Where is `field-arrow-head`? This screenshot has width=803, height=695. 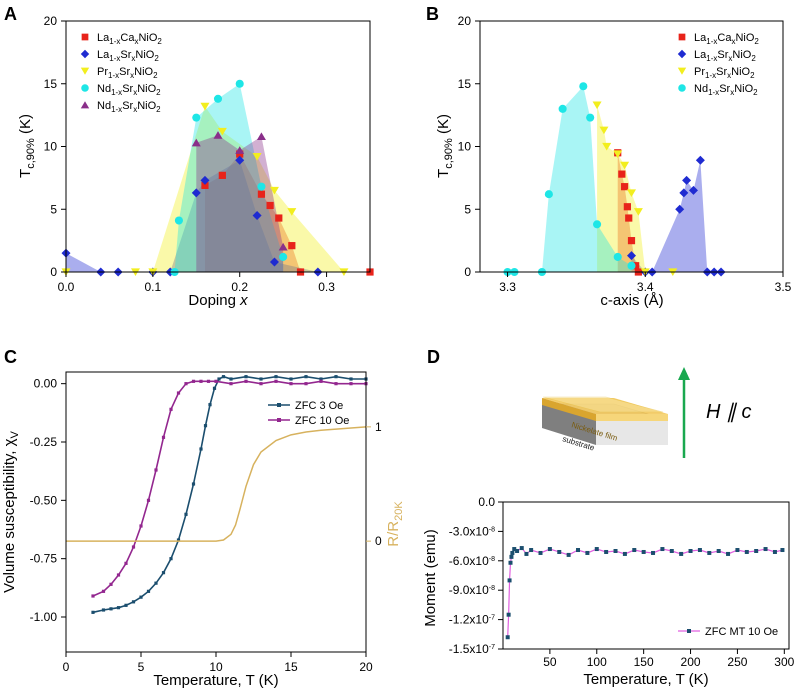 field-arrow-head is located at coordinates (684, 373).